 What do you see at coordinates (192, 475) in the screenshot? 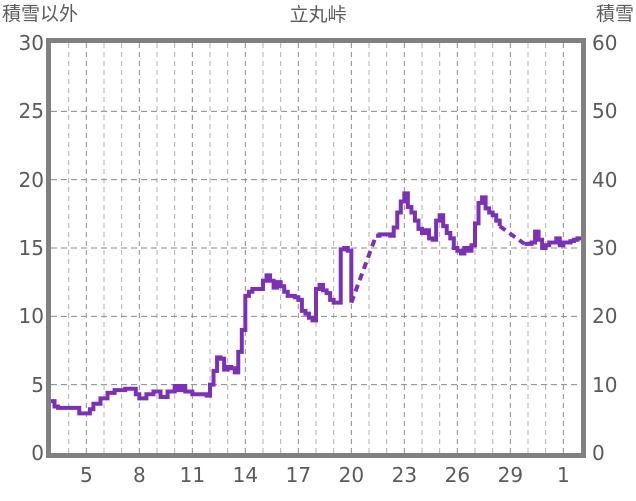
I see `x-axis-tick-label: 11` at bounding box center [192, 475].